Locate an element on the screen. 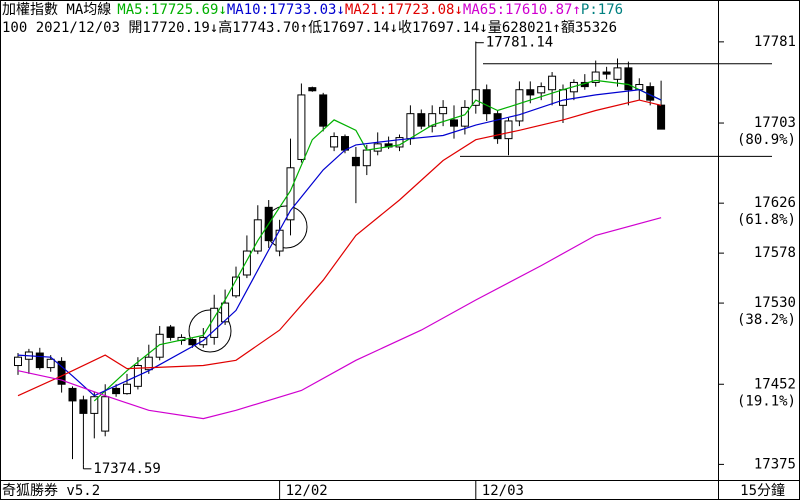 Image resolution: width=800 pixels, height=500 pixels. legend-entry: MA65:17610.87↑ is located at coordinates (522, 10).